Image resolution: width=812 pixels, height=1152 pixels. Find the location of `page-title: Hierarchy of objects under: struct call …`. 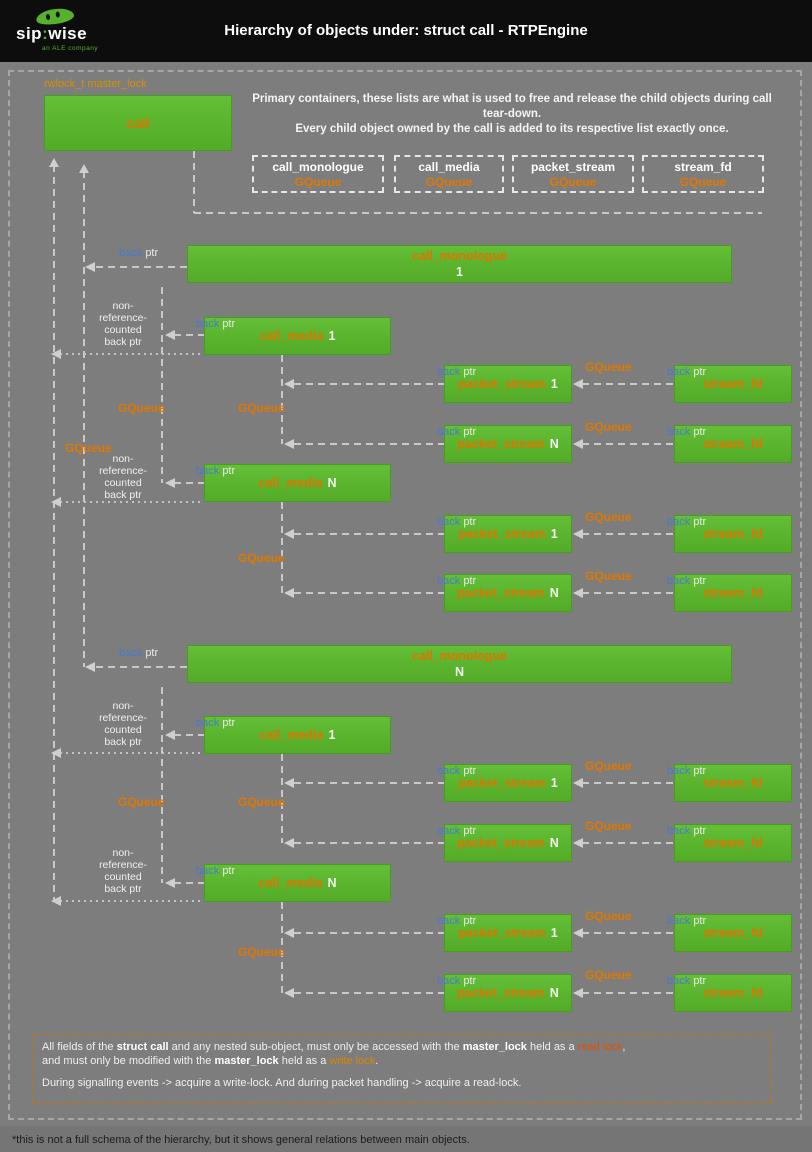

page-title: Hierarchy of objects under: struct call … is located at coordinates (406, 30).